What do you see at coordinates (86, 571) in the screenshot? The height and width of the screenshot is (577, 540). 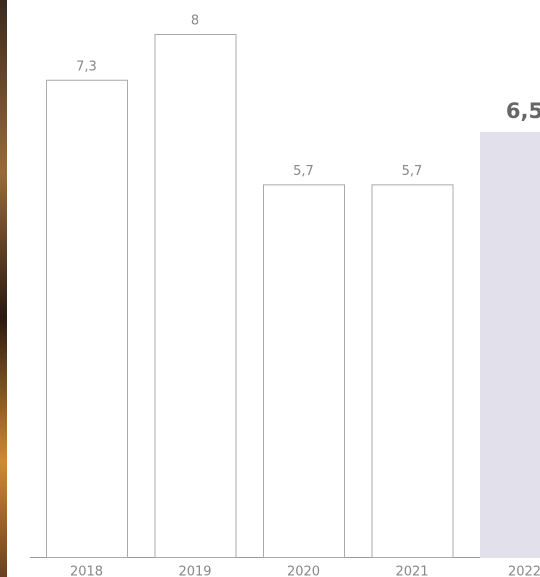 I see `x-tick-label: 2018` at bounding box center [86, 571].